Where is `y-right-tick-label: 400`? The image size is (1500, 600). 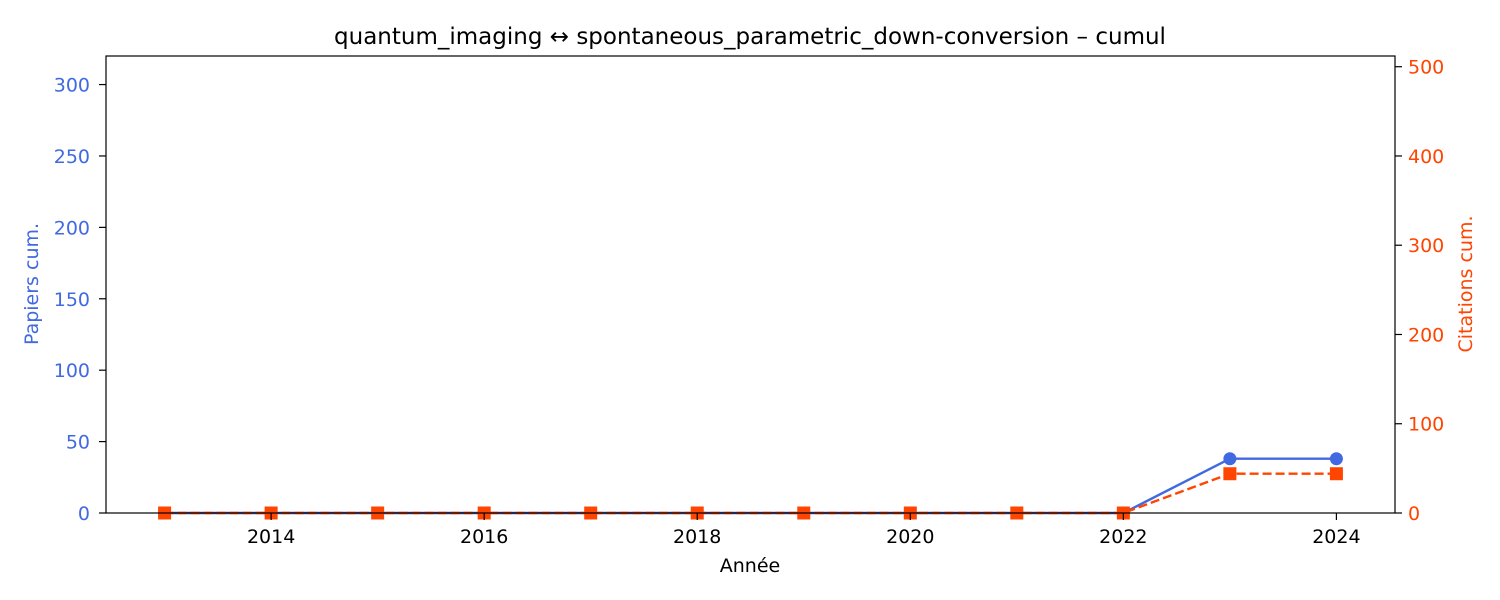
y-right-tick-label: 400 is located at coordinates (1426, 157).